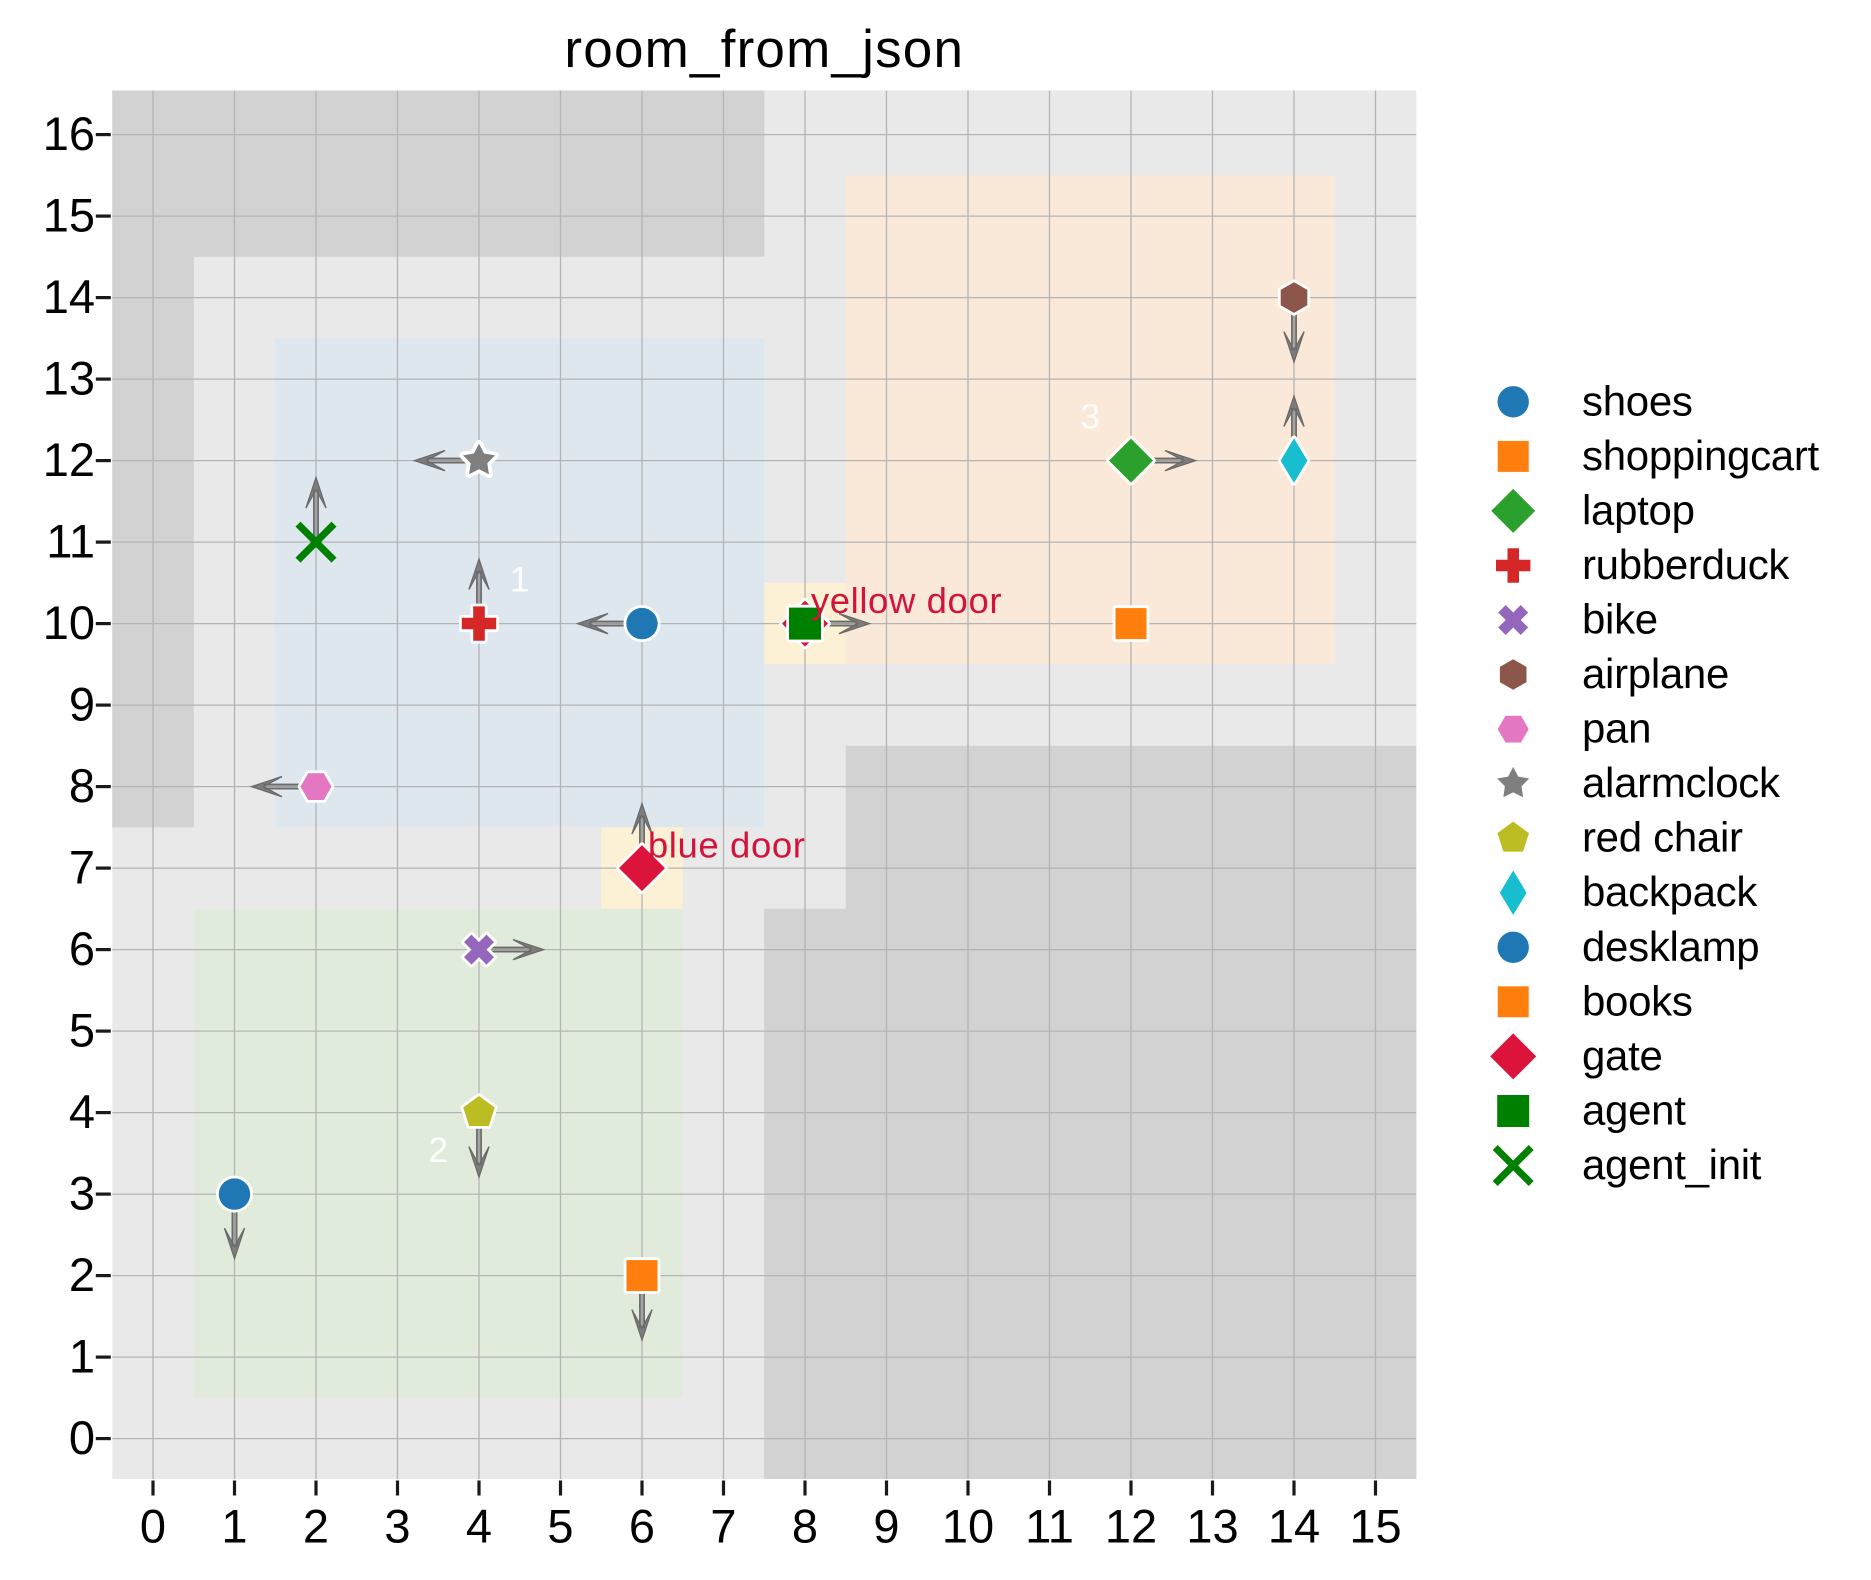 The image size is (1871, 1580). Describe the element at coordinates (69, 133) in the screenshot. I see `svg-text: 16` at that location.